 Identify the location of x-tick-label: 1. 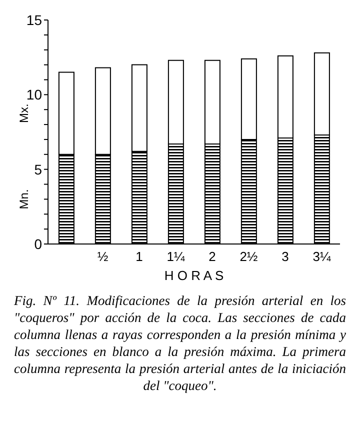
(139, 256).